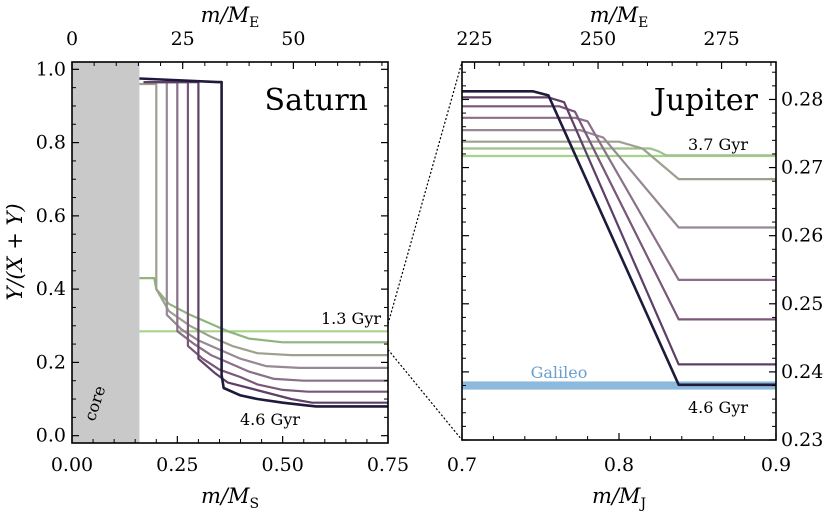 This screenshot has width=830, height=513. Describe the element at coordinates (177, 465) in the screenshot. I see `saturn-x-tick-label: 0.25` at that location.